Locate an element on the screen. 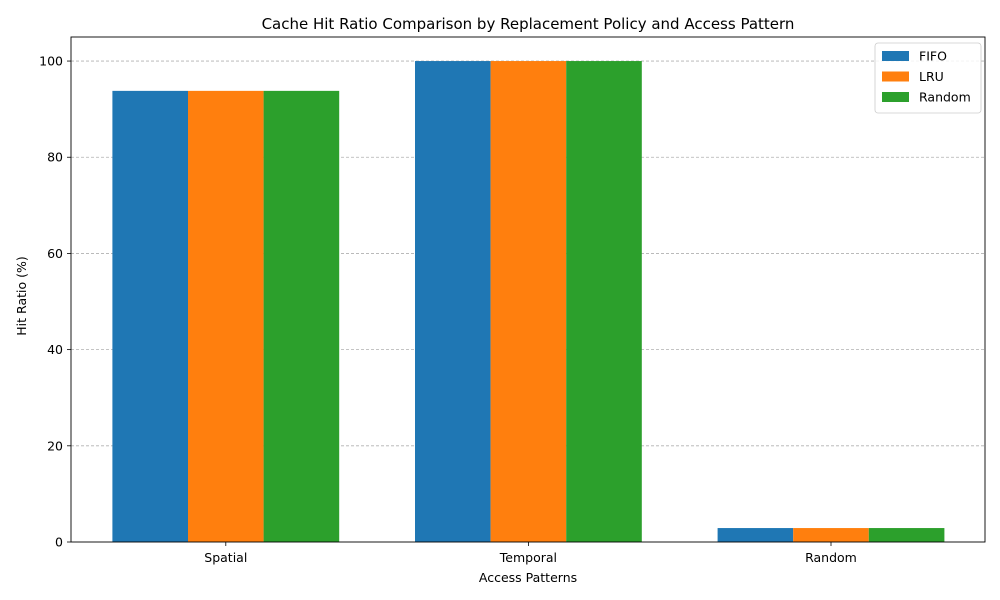  x-tick-label: Spatial is located at coordinates (225, 557).